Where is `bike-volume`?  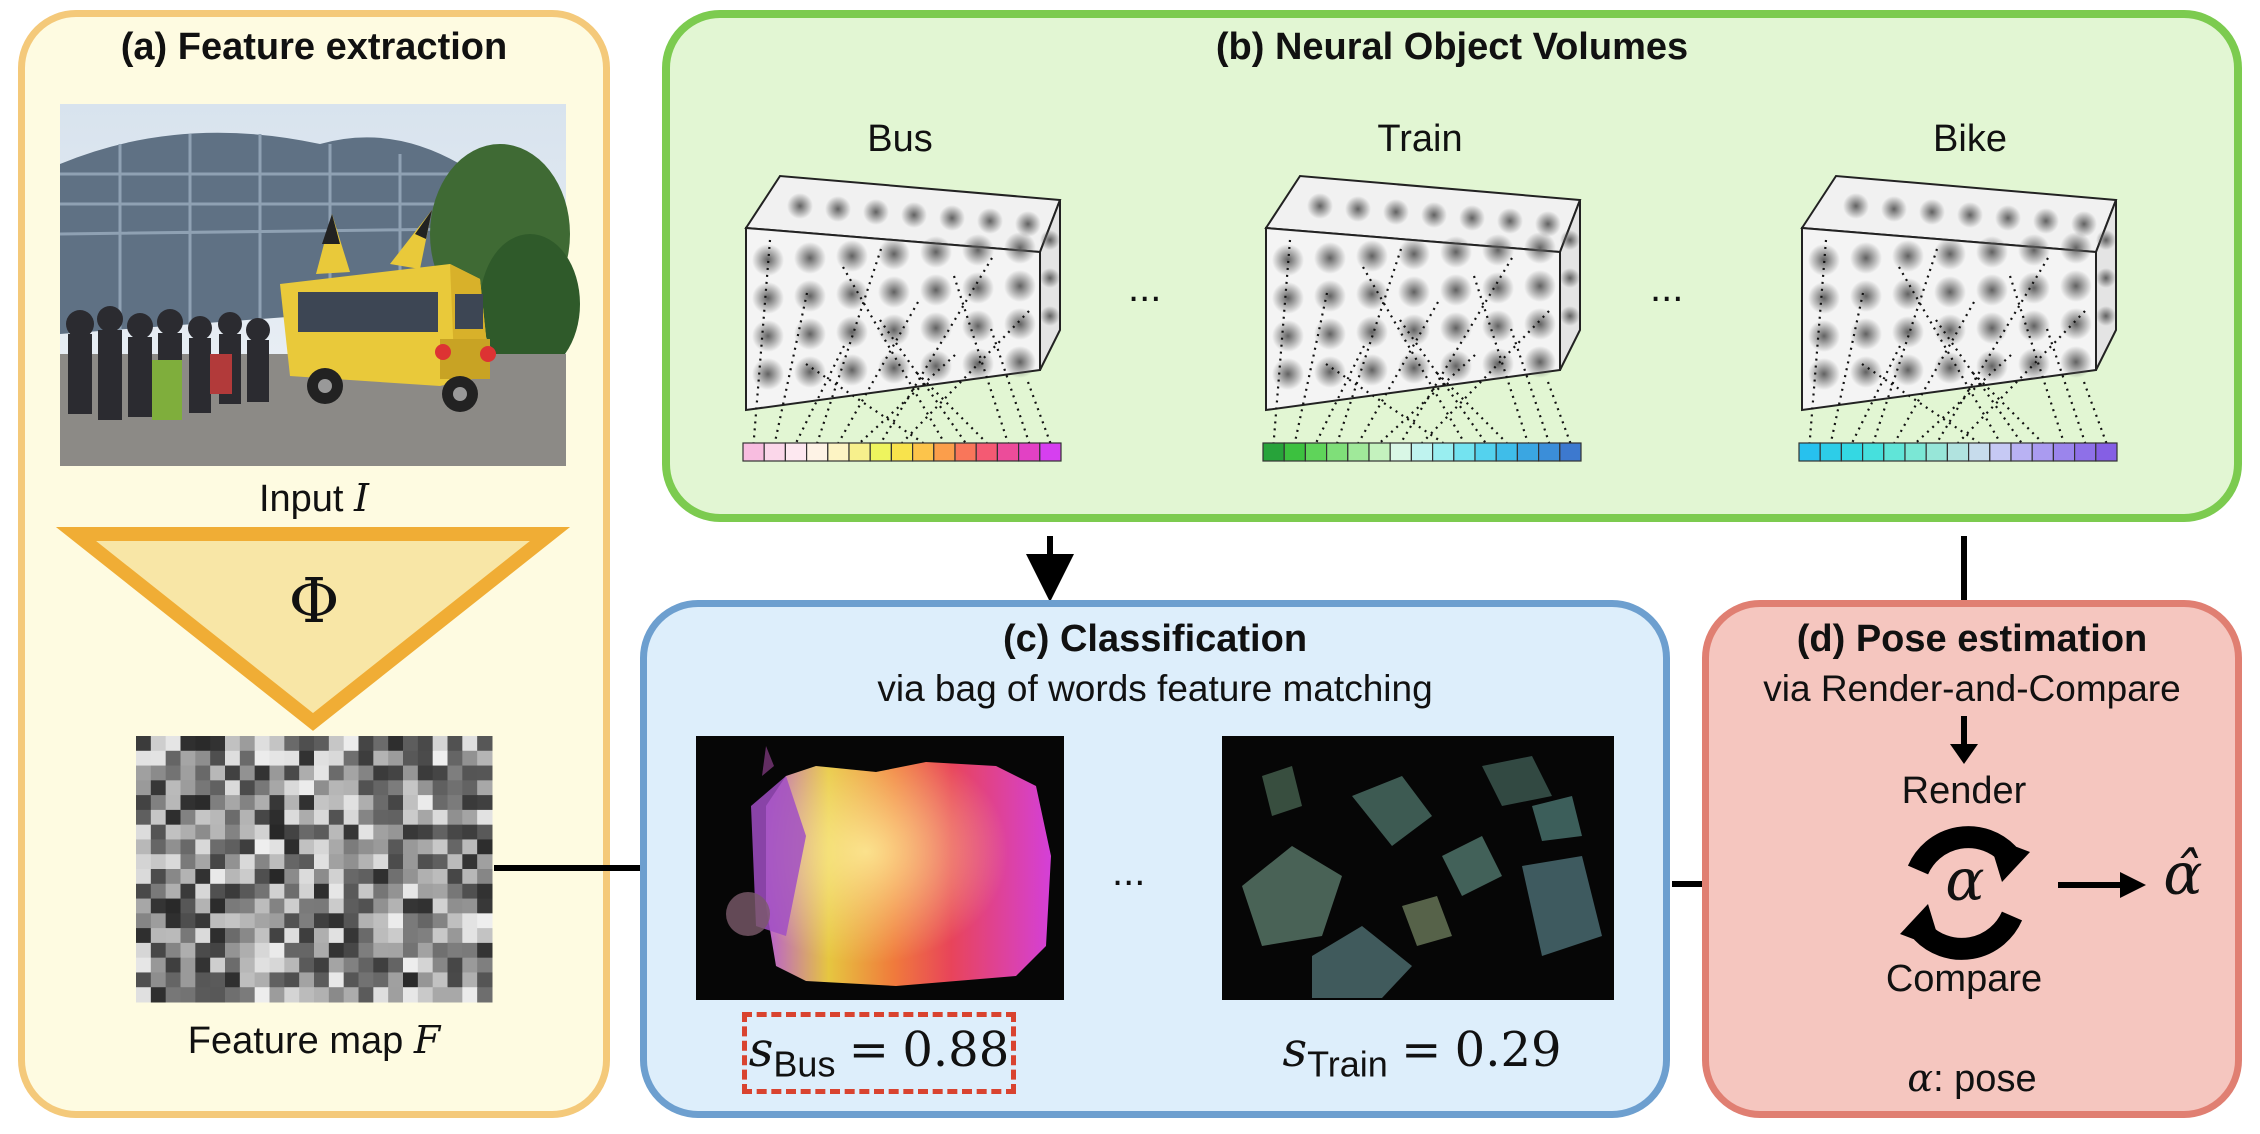 bike-volume is located at coordinates (1958, 318).